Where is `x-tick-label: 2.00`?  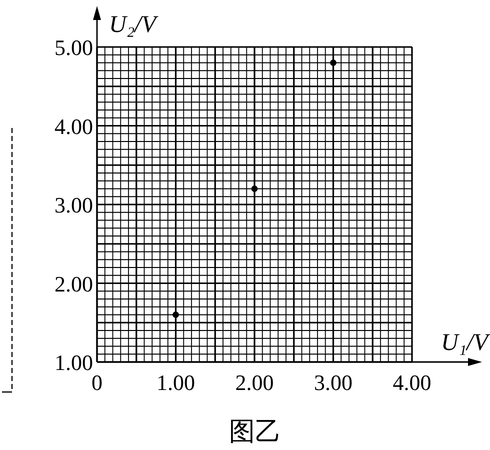
x-tick-label: 2.00 is located at coordinates (254, 382).